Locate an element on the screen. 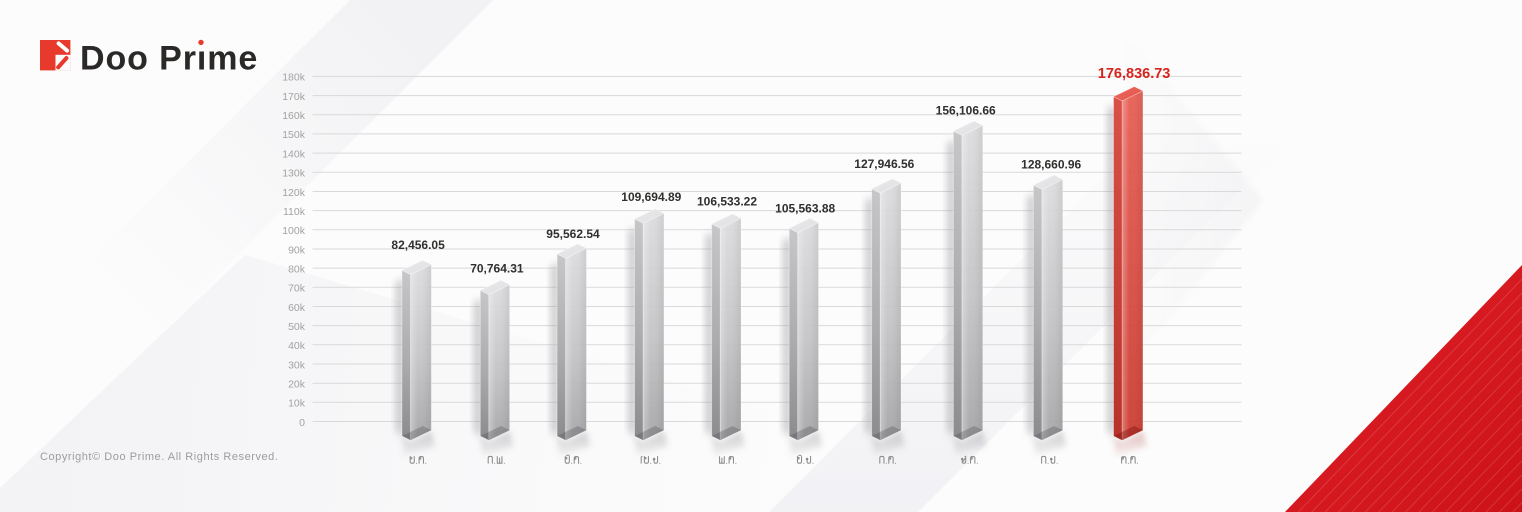 This screenshot has width=1522, height=512. svg-text: 70,764.31 is located at coordinates (497, 269).